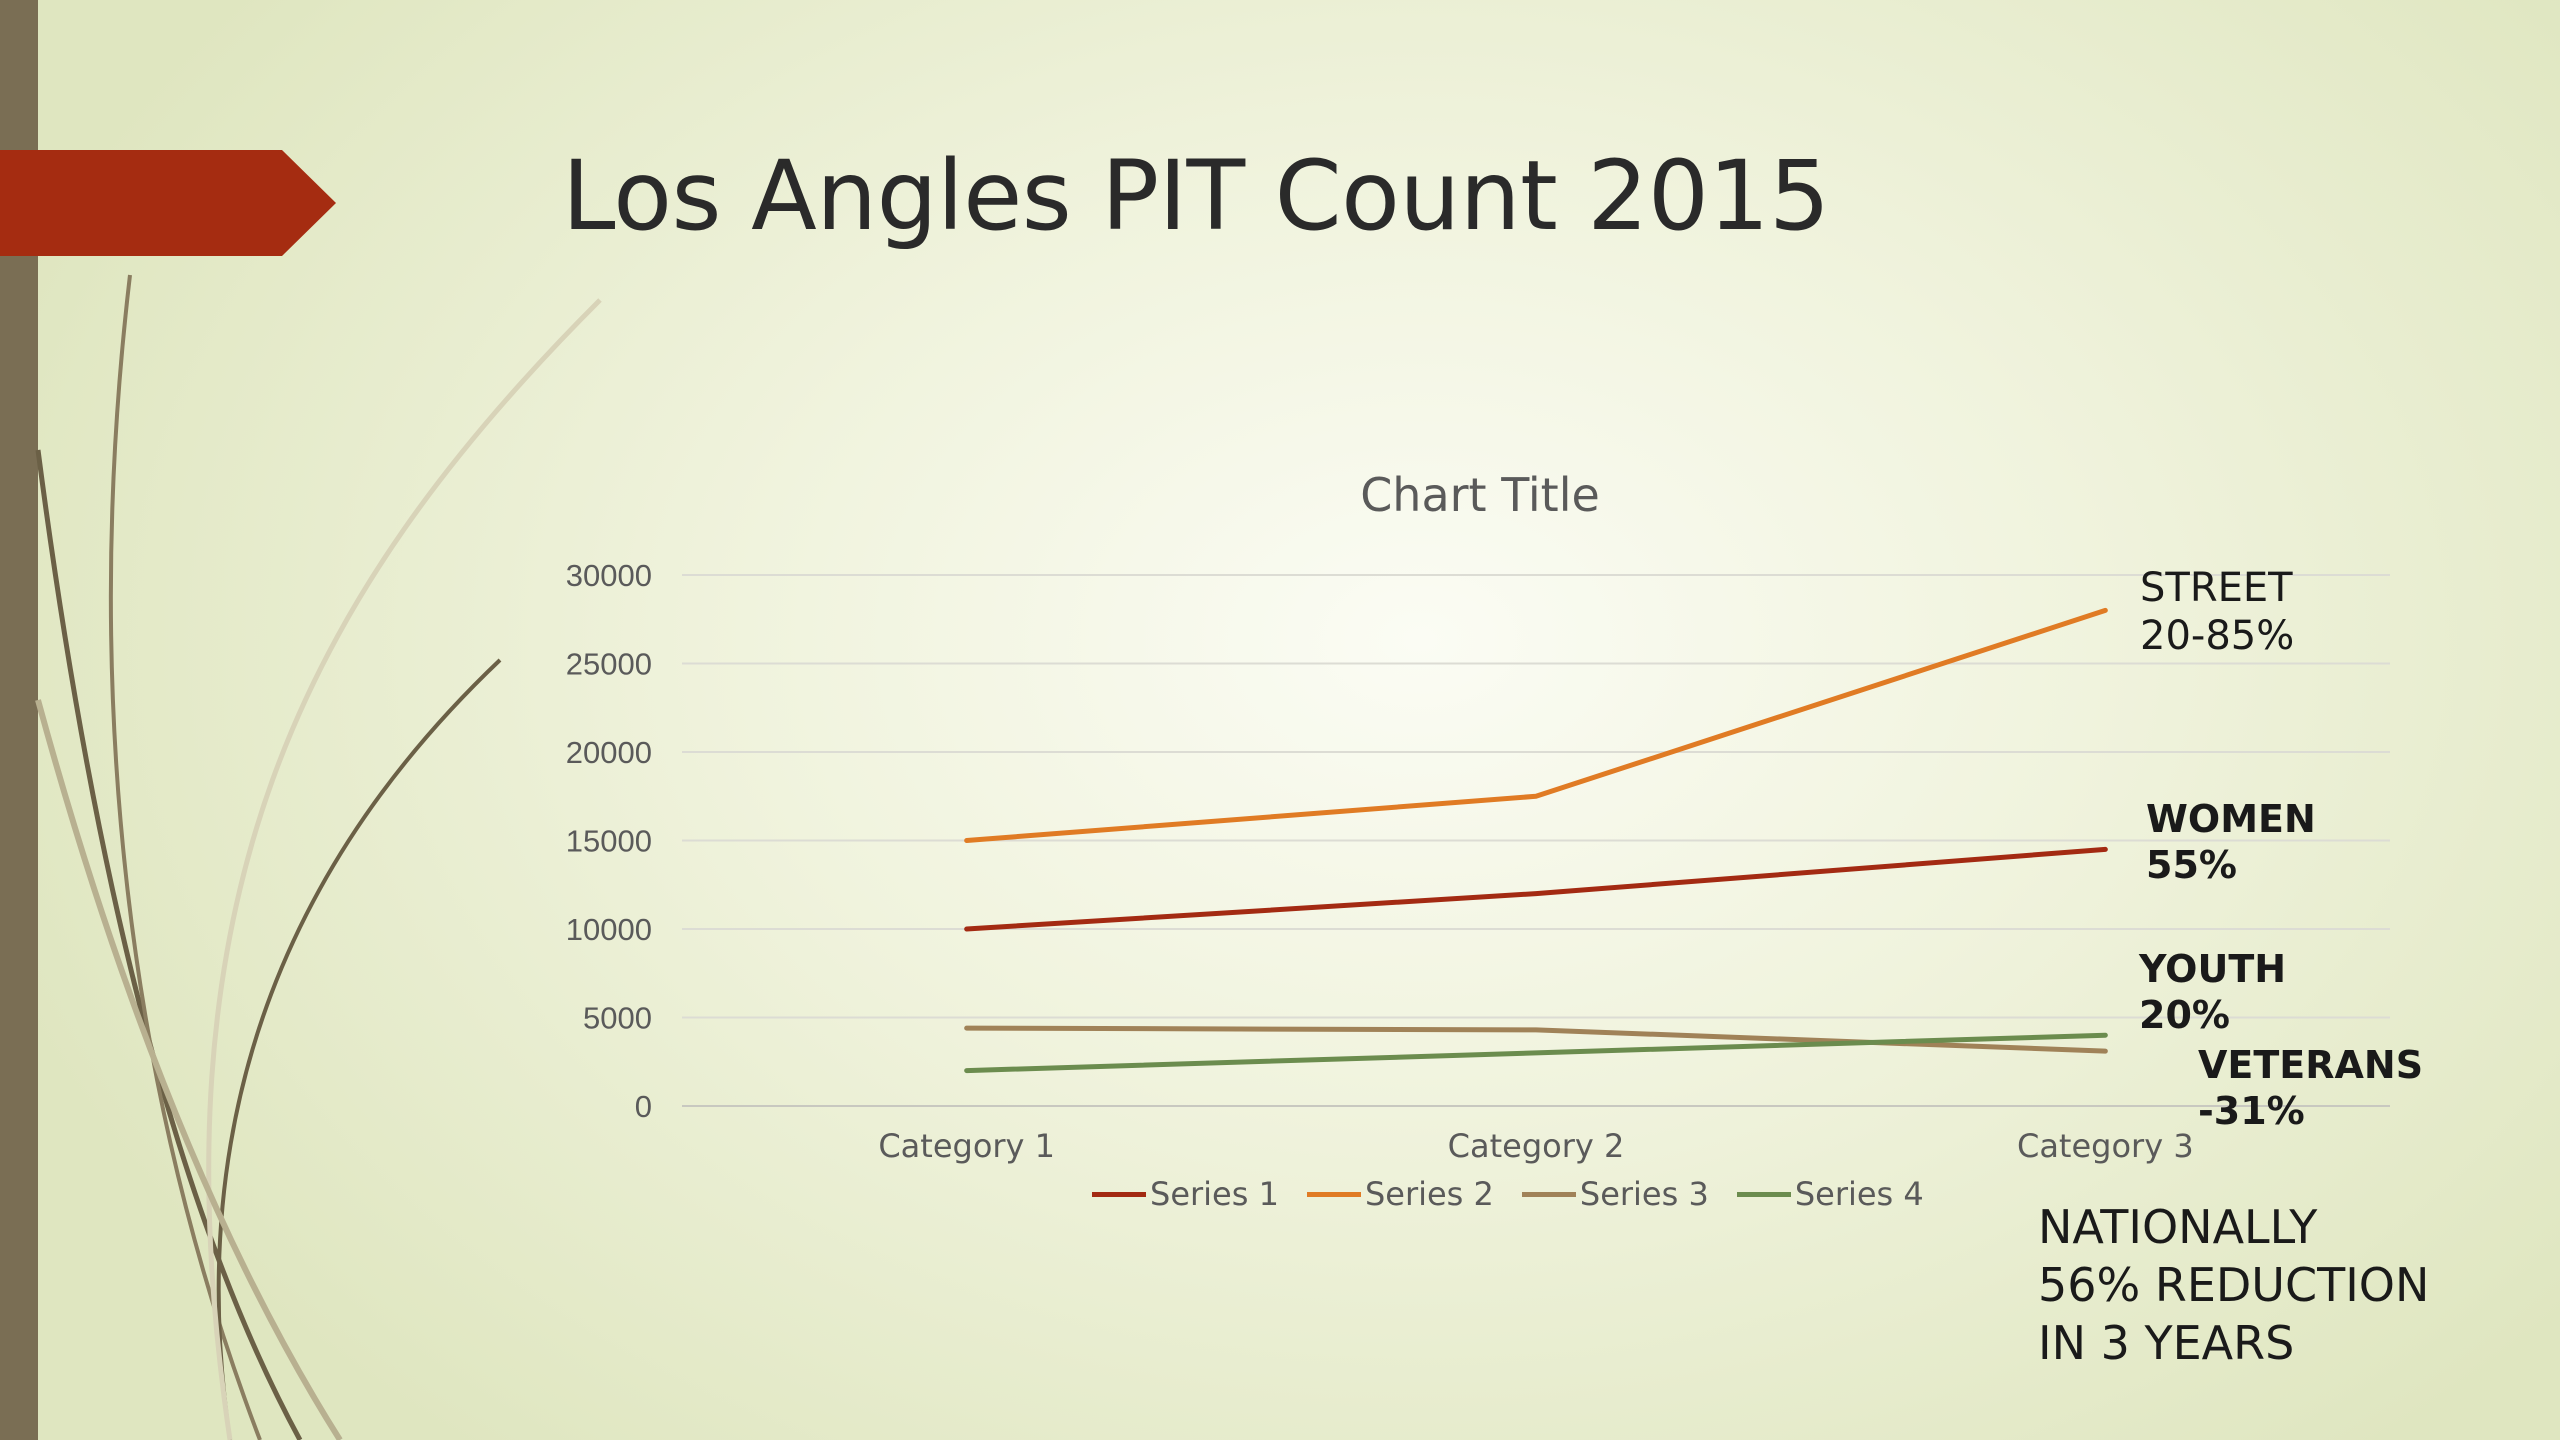 The image size is (2560, 1440). I want to click on annotation-nationally-line-2: 56% REDUCTION, so click(2234, 1284).